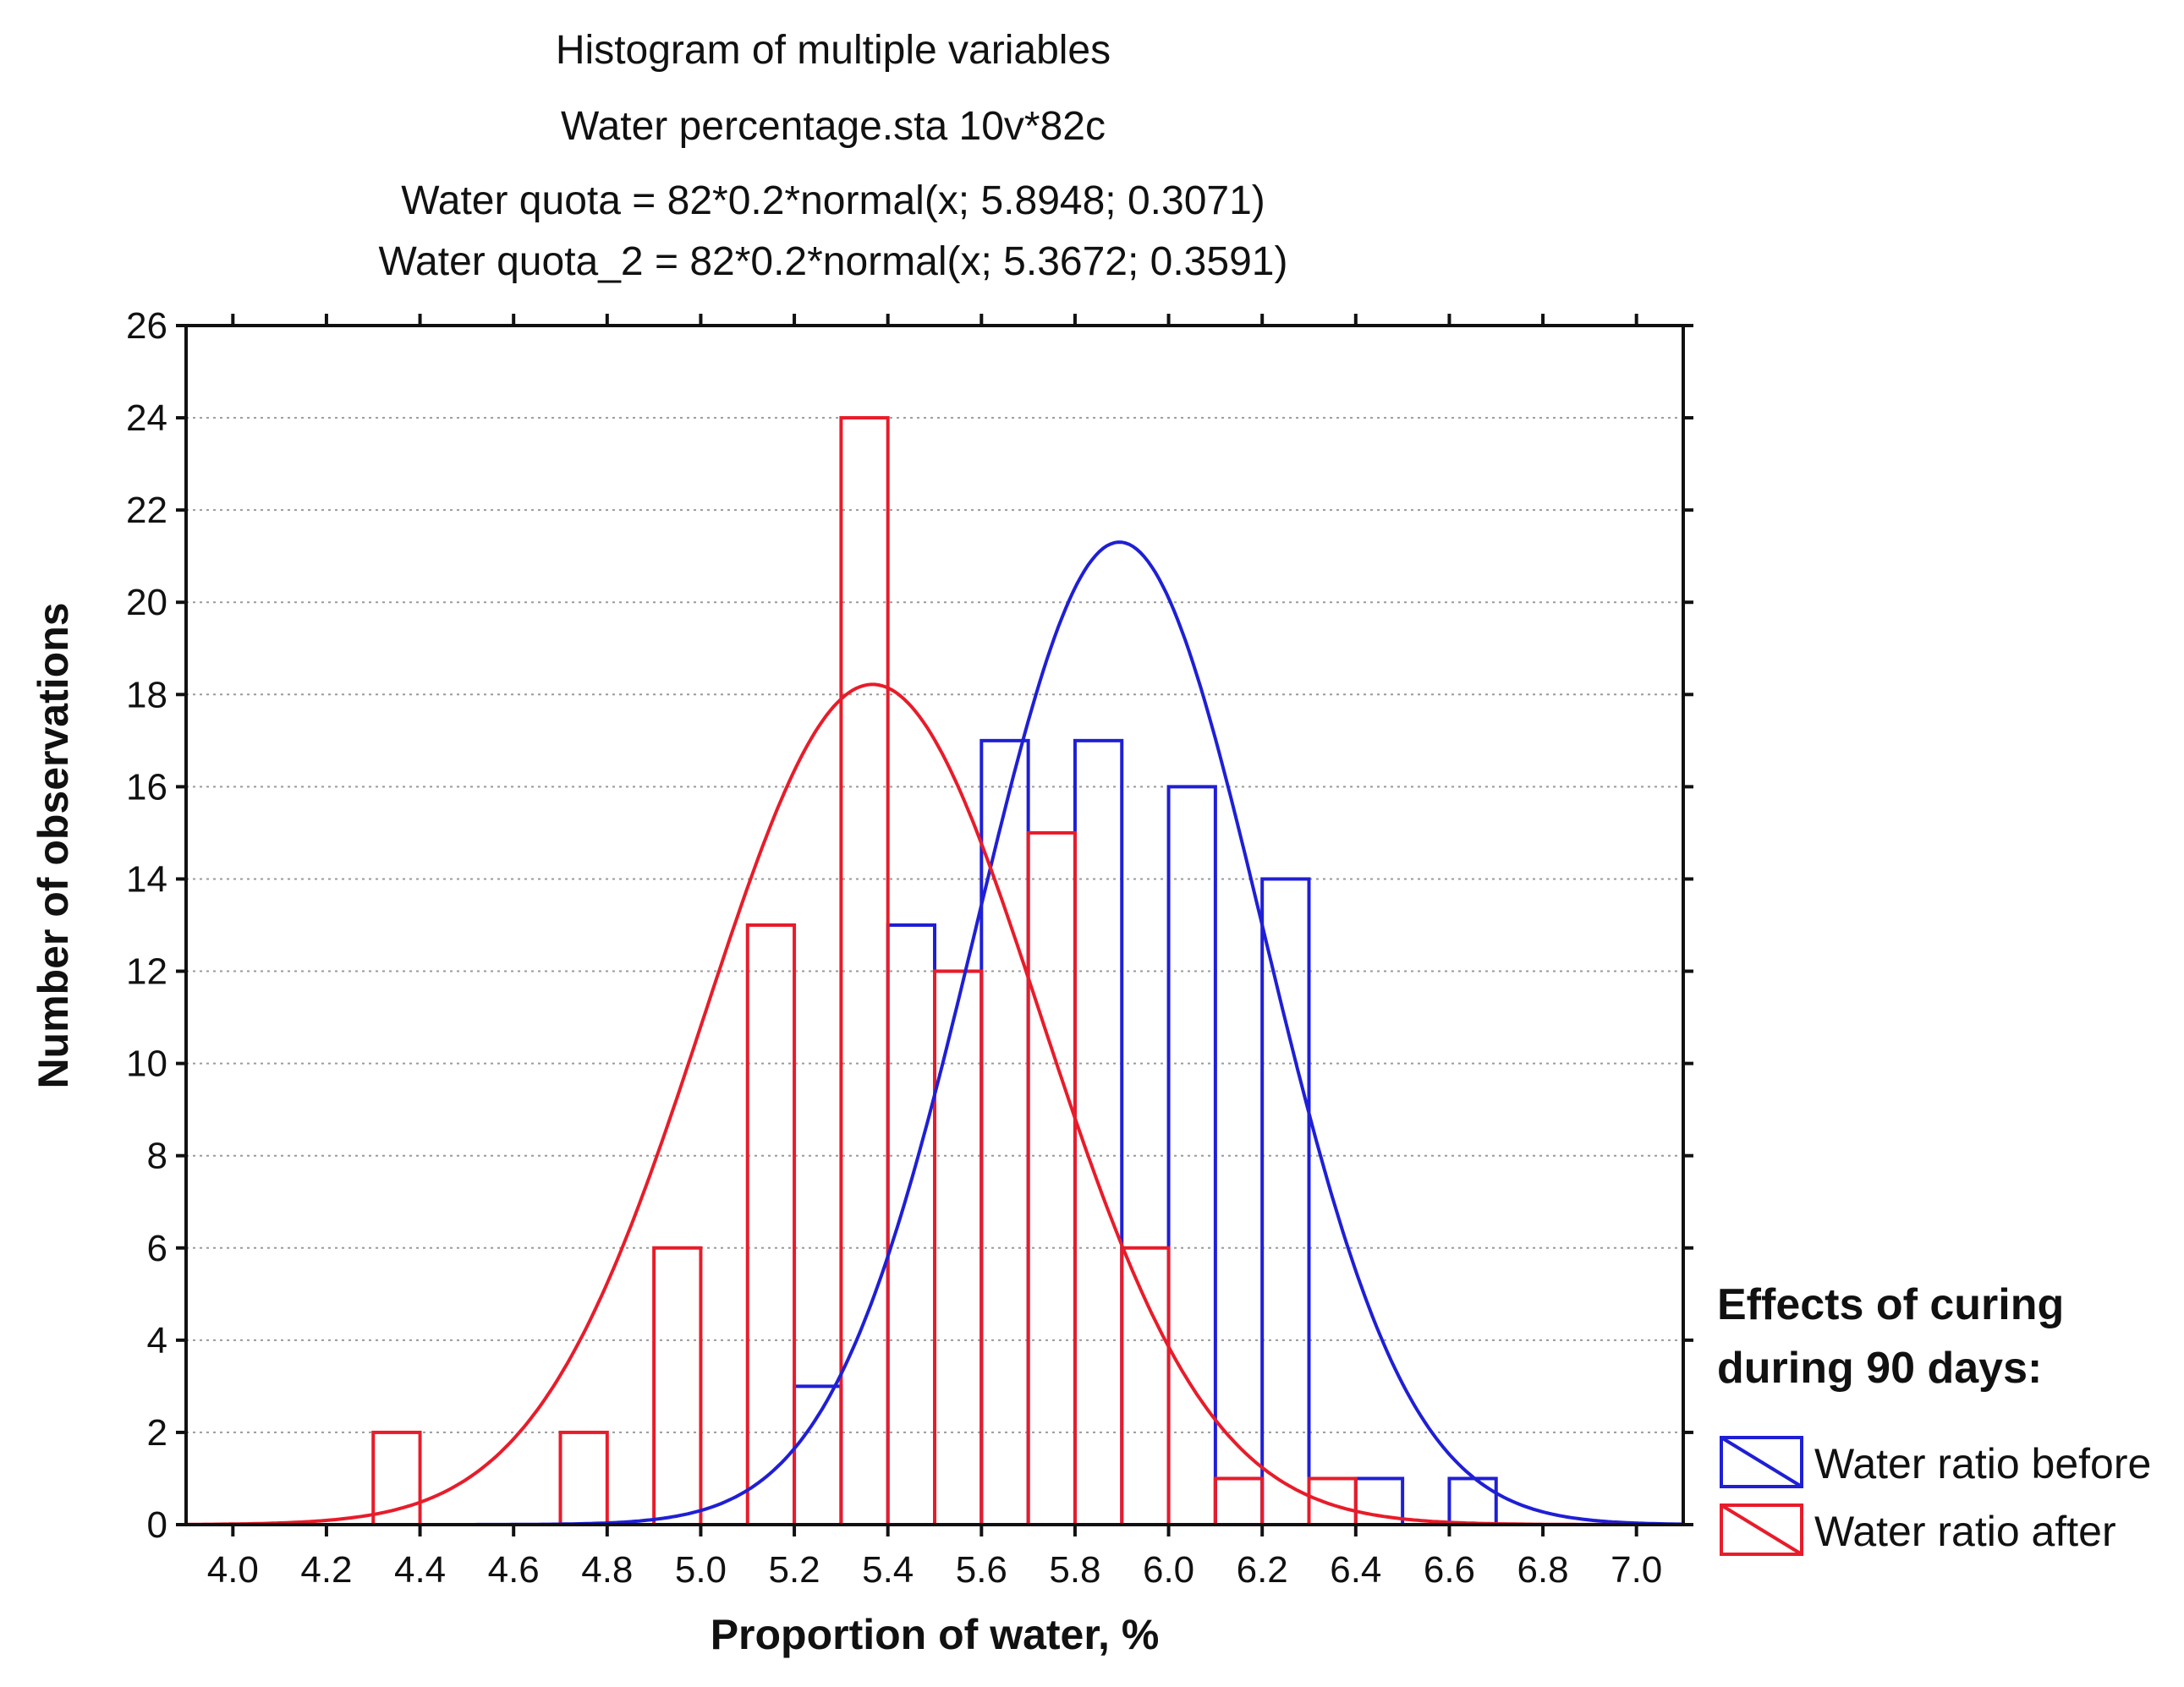  I want to click on y-tick-label: 24, so click(146, 418).